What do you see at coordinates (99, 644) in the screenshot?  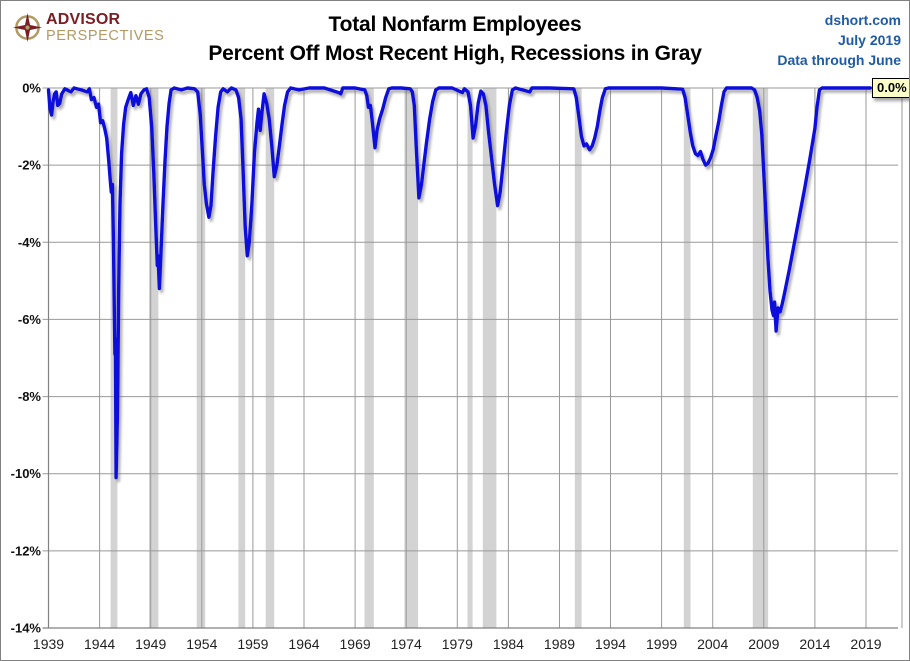 I see `x-axis-tick-label: 1944` at bounding box center [99, 644].